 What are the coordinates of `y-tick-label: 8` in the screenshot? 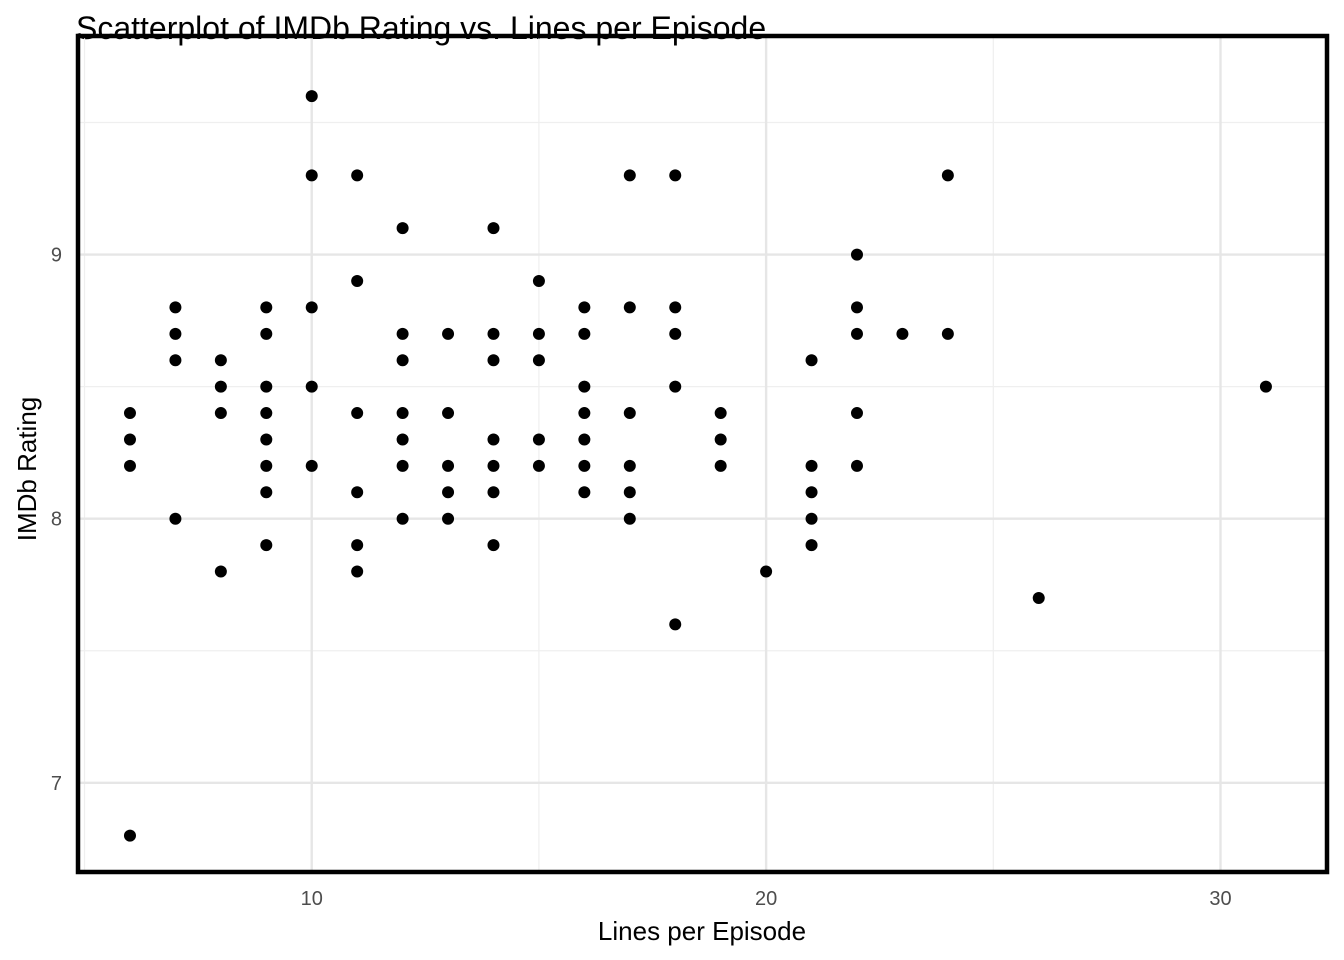 It's located at (56, 520).